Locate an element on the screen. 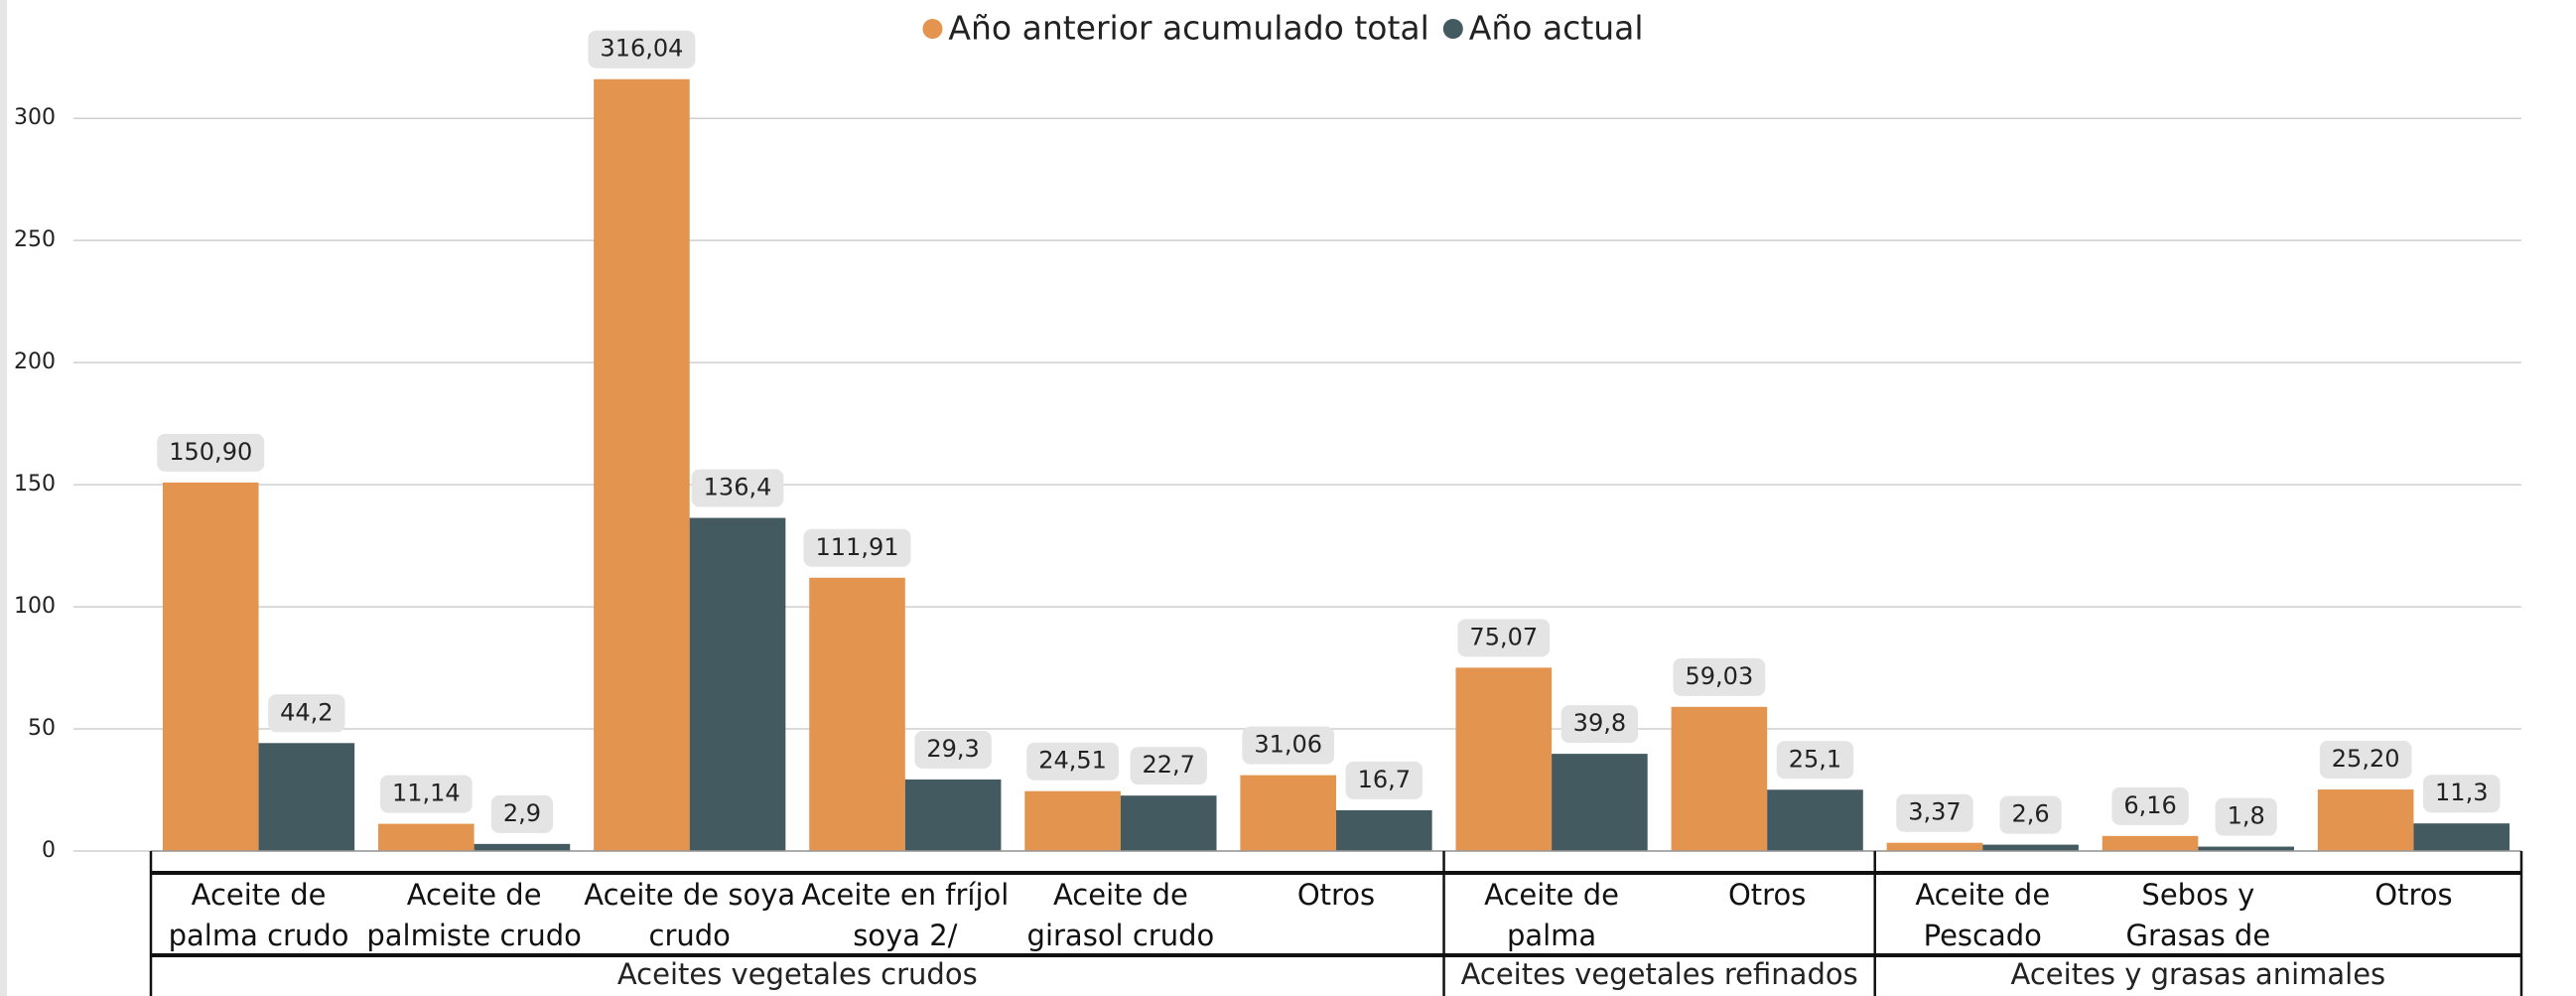 The height and width of the screenshot is (996, 2576). x-tick-label: Aceite de Pescado is located at coordinates (1983, 915).